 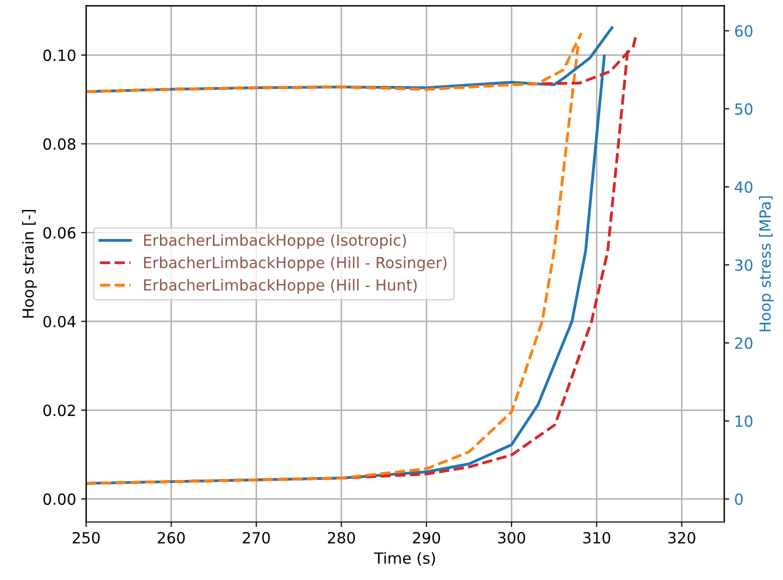 I want to click on legend-label: ErbacherLimbackHoppe (Isotropic), so click(x=275, y=241).